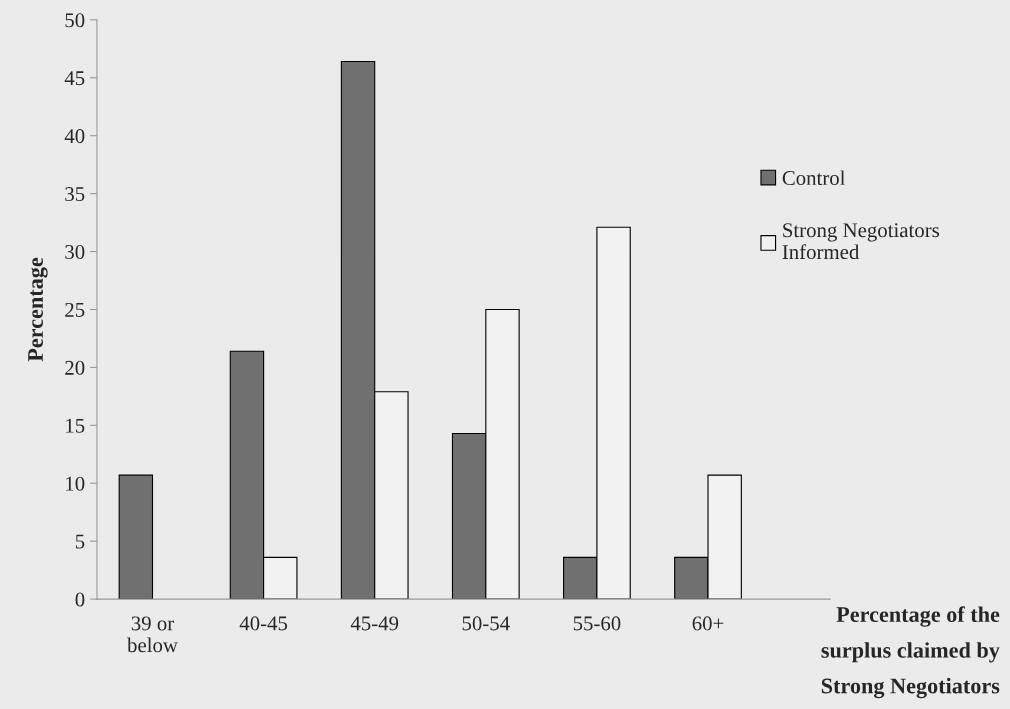 The height and width of the screenshot is (709, 1010). Describe the element at coordinates (910, 652) in the screenshot. I see `x-axis-title: Percentage of the surplus claimed by Strong Negotiators` at that location.